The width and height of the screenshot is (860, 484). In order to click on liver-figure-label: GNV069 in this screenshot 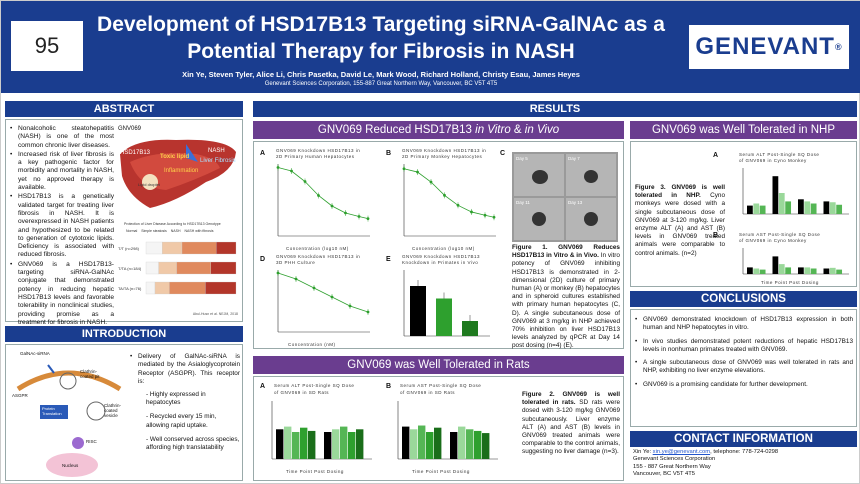, I will do `click(130, 129)`.